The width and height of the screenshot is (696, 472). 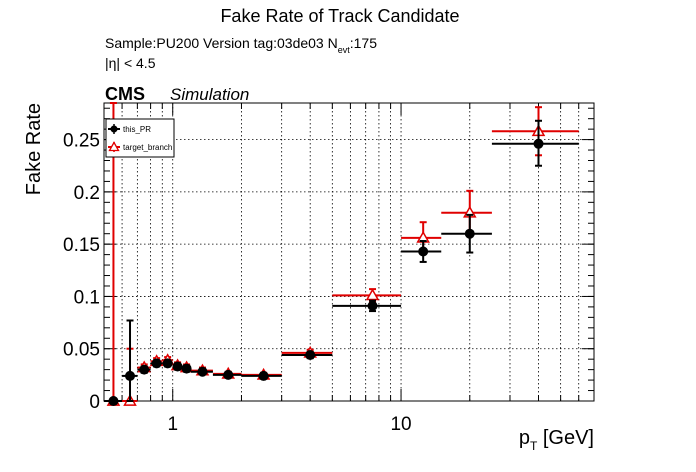 What do you see at coordinates (344, 50) in the screenshot?
I see `sample-info-sub: evt` at bounding box center [344, 50].